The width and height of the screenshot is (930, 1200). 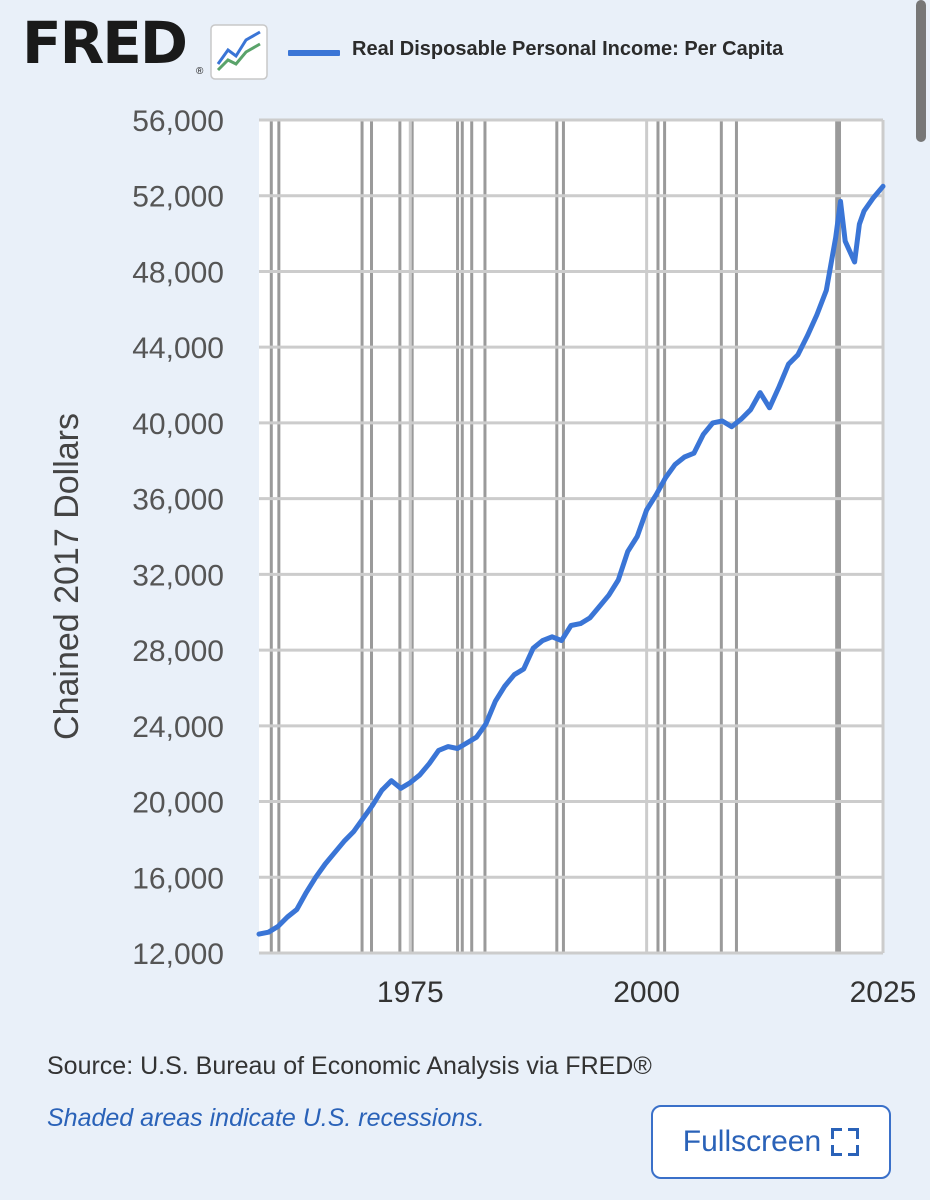 What do you see at coordinates (410, 992) in the screenshot?
I see `x-tick-label: 1975` at bounding box center [410, 992].